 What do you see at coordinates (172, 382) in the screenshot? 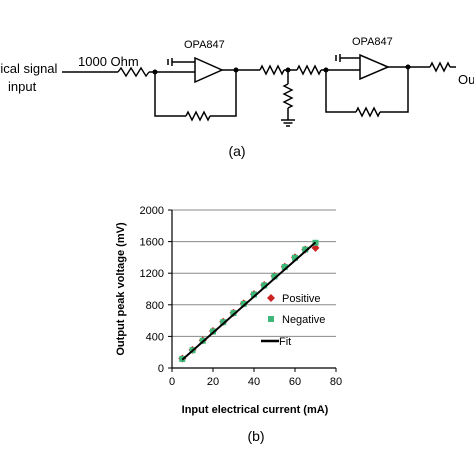
I see `x-tick-label: 0` at bounding box center [172, 382].